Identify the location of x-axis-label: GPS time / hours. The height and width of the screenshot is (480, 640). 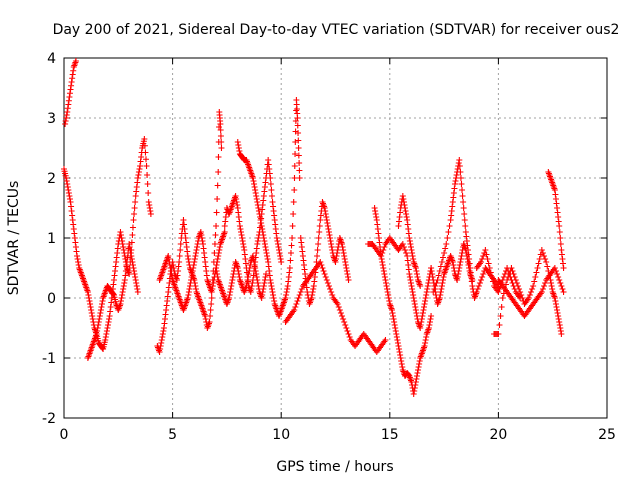
(334, 467).